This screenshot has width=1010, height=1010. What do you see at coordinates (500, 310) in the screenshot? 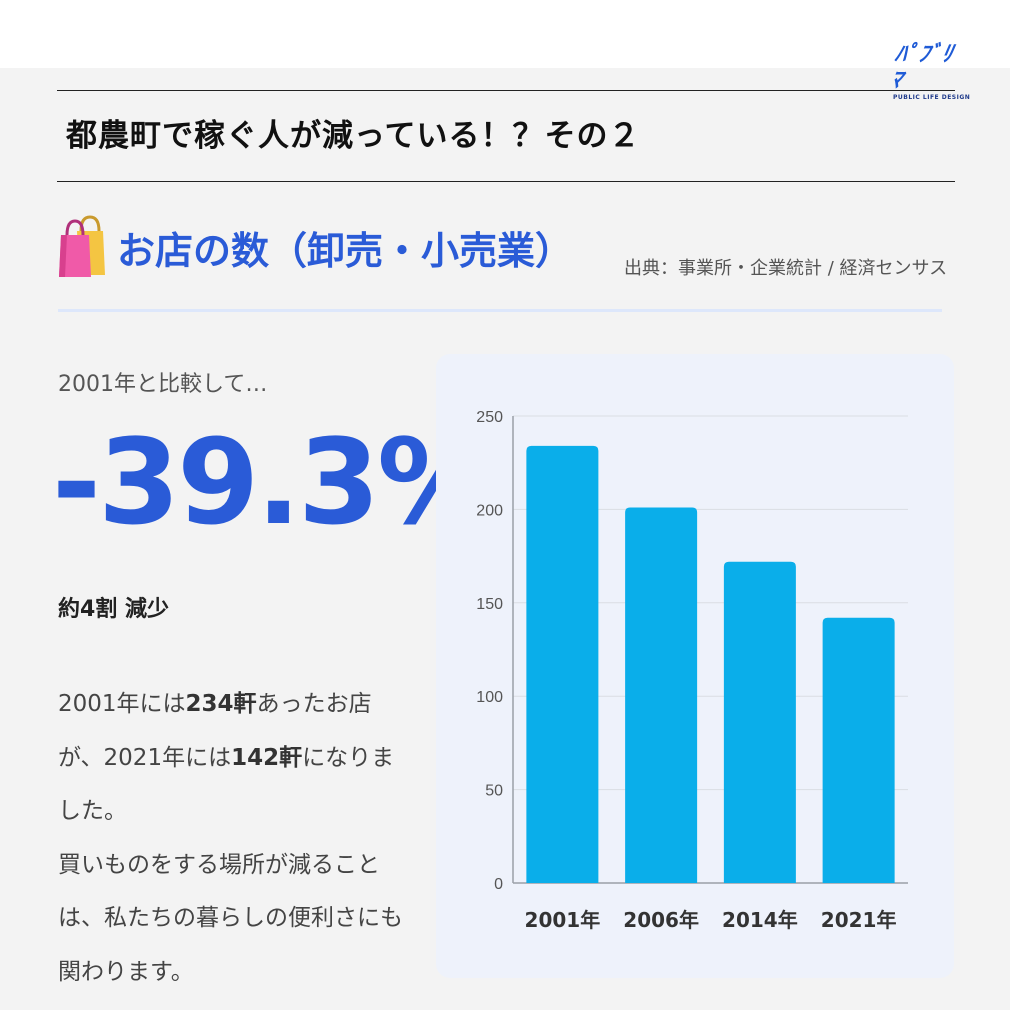
I see `section-divider` at bounding box center [500, 310].